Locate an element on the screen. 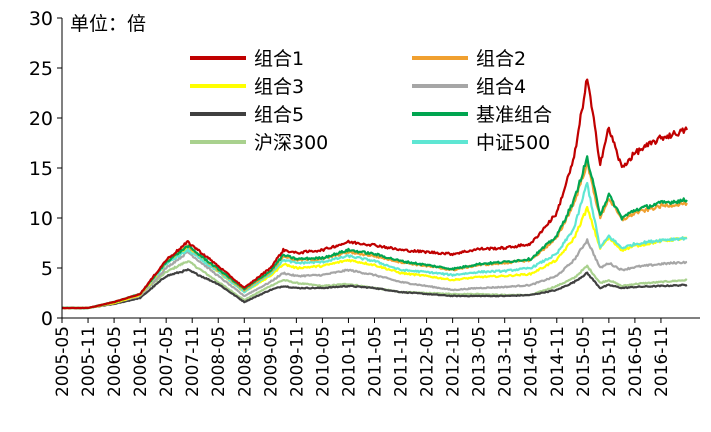 The width and height of the screenshot is (711, 432). x-tick-label: 2013-11 is located at coordinates (506, 361).